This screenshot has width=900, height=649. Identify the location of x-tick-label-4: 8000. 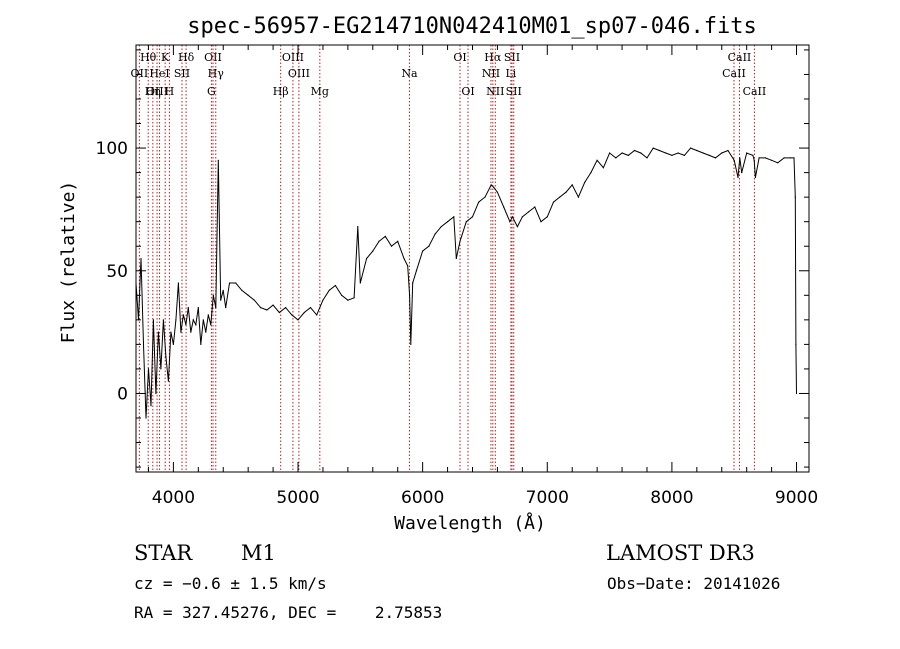
(671, 498).